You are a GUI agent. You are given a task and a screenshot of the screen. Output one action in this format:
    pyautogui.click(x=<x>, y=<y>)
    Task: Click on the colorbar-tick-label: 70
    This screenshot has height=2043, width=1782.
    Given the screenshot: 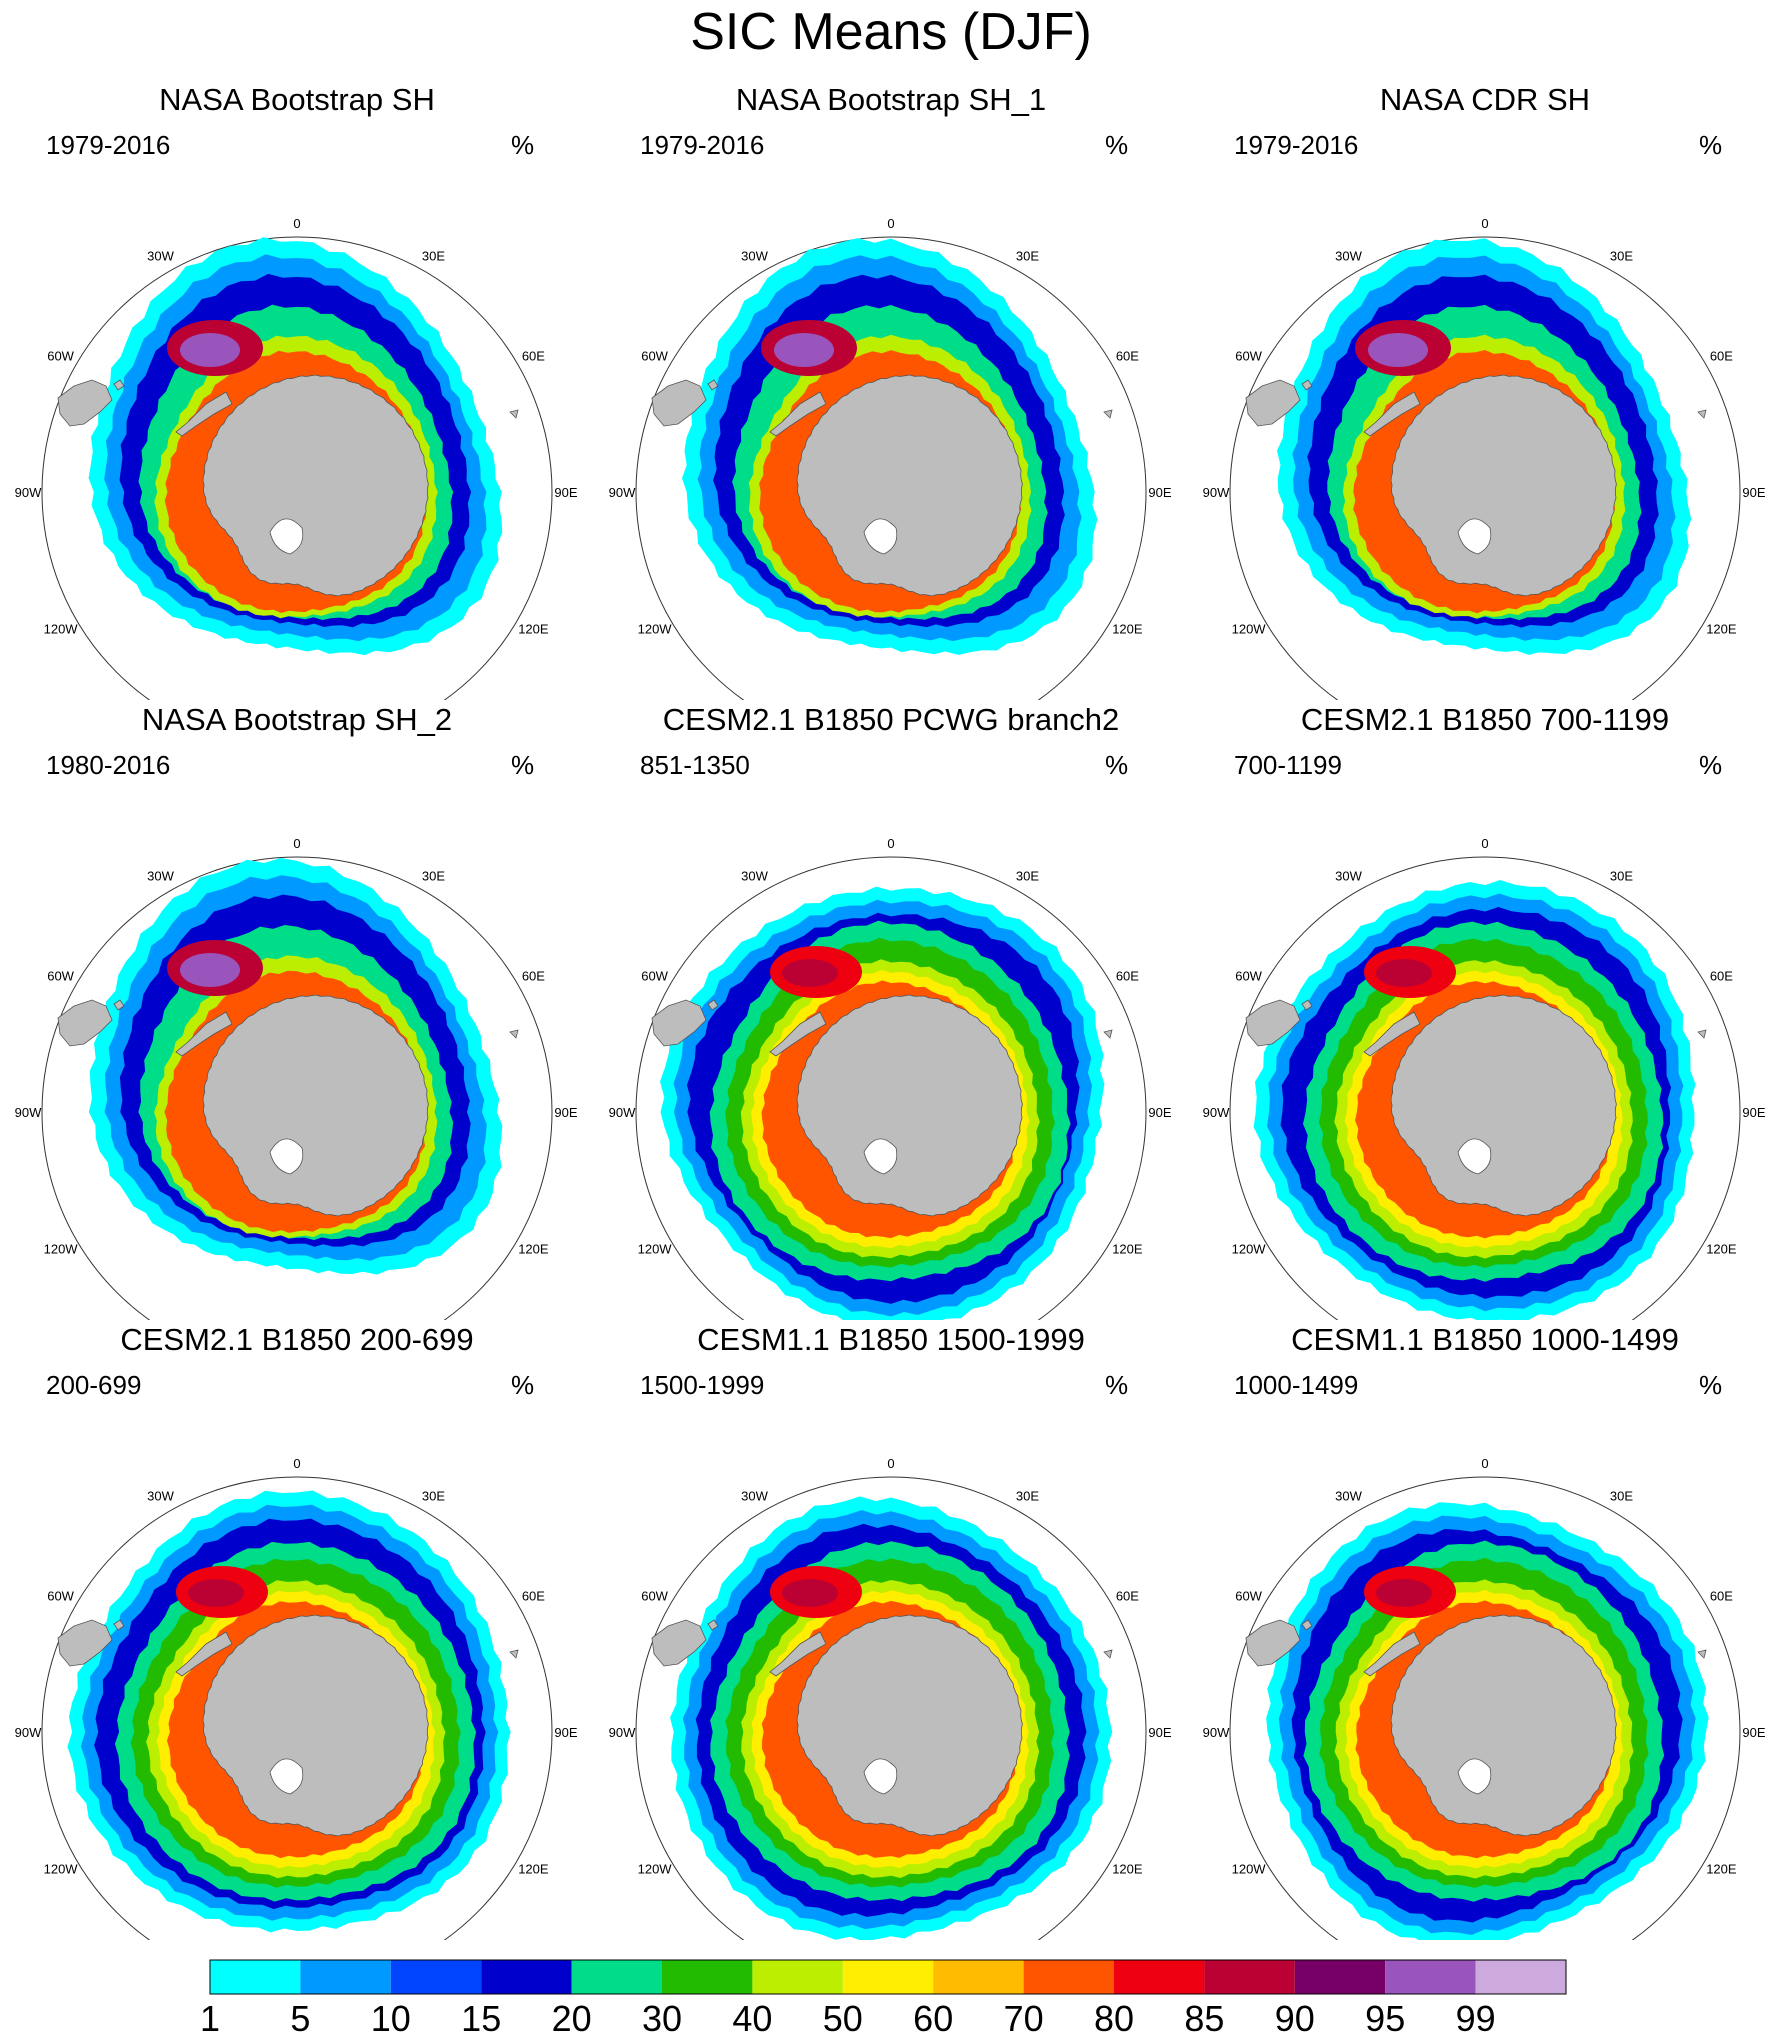 What is the action you would take?
    pyautogui.click(x=1024, y=2018)
    